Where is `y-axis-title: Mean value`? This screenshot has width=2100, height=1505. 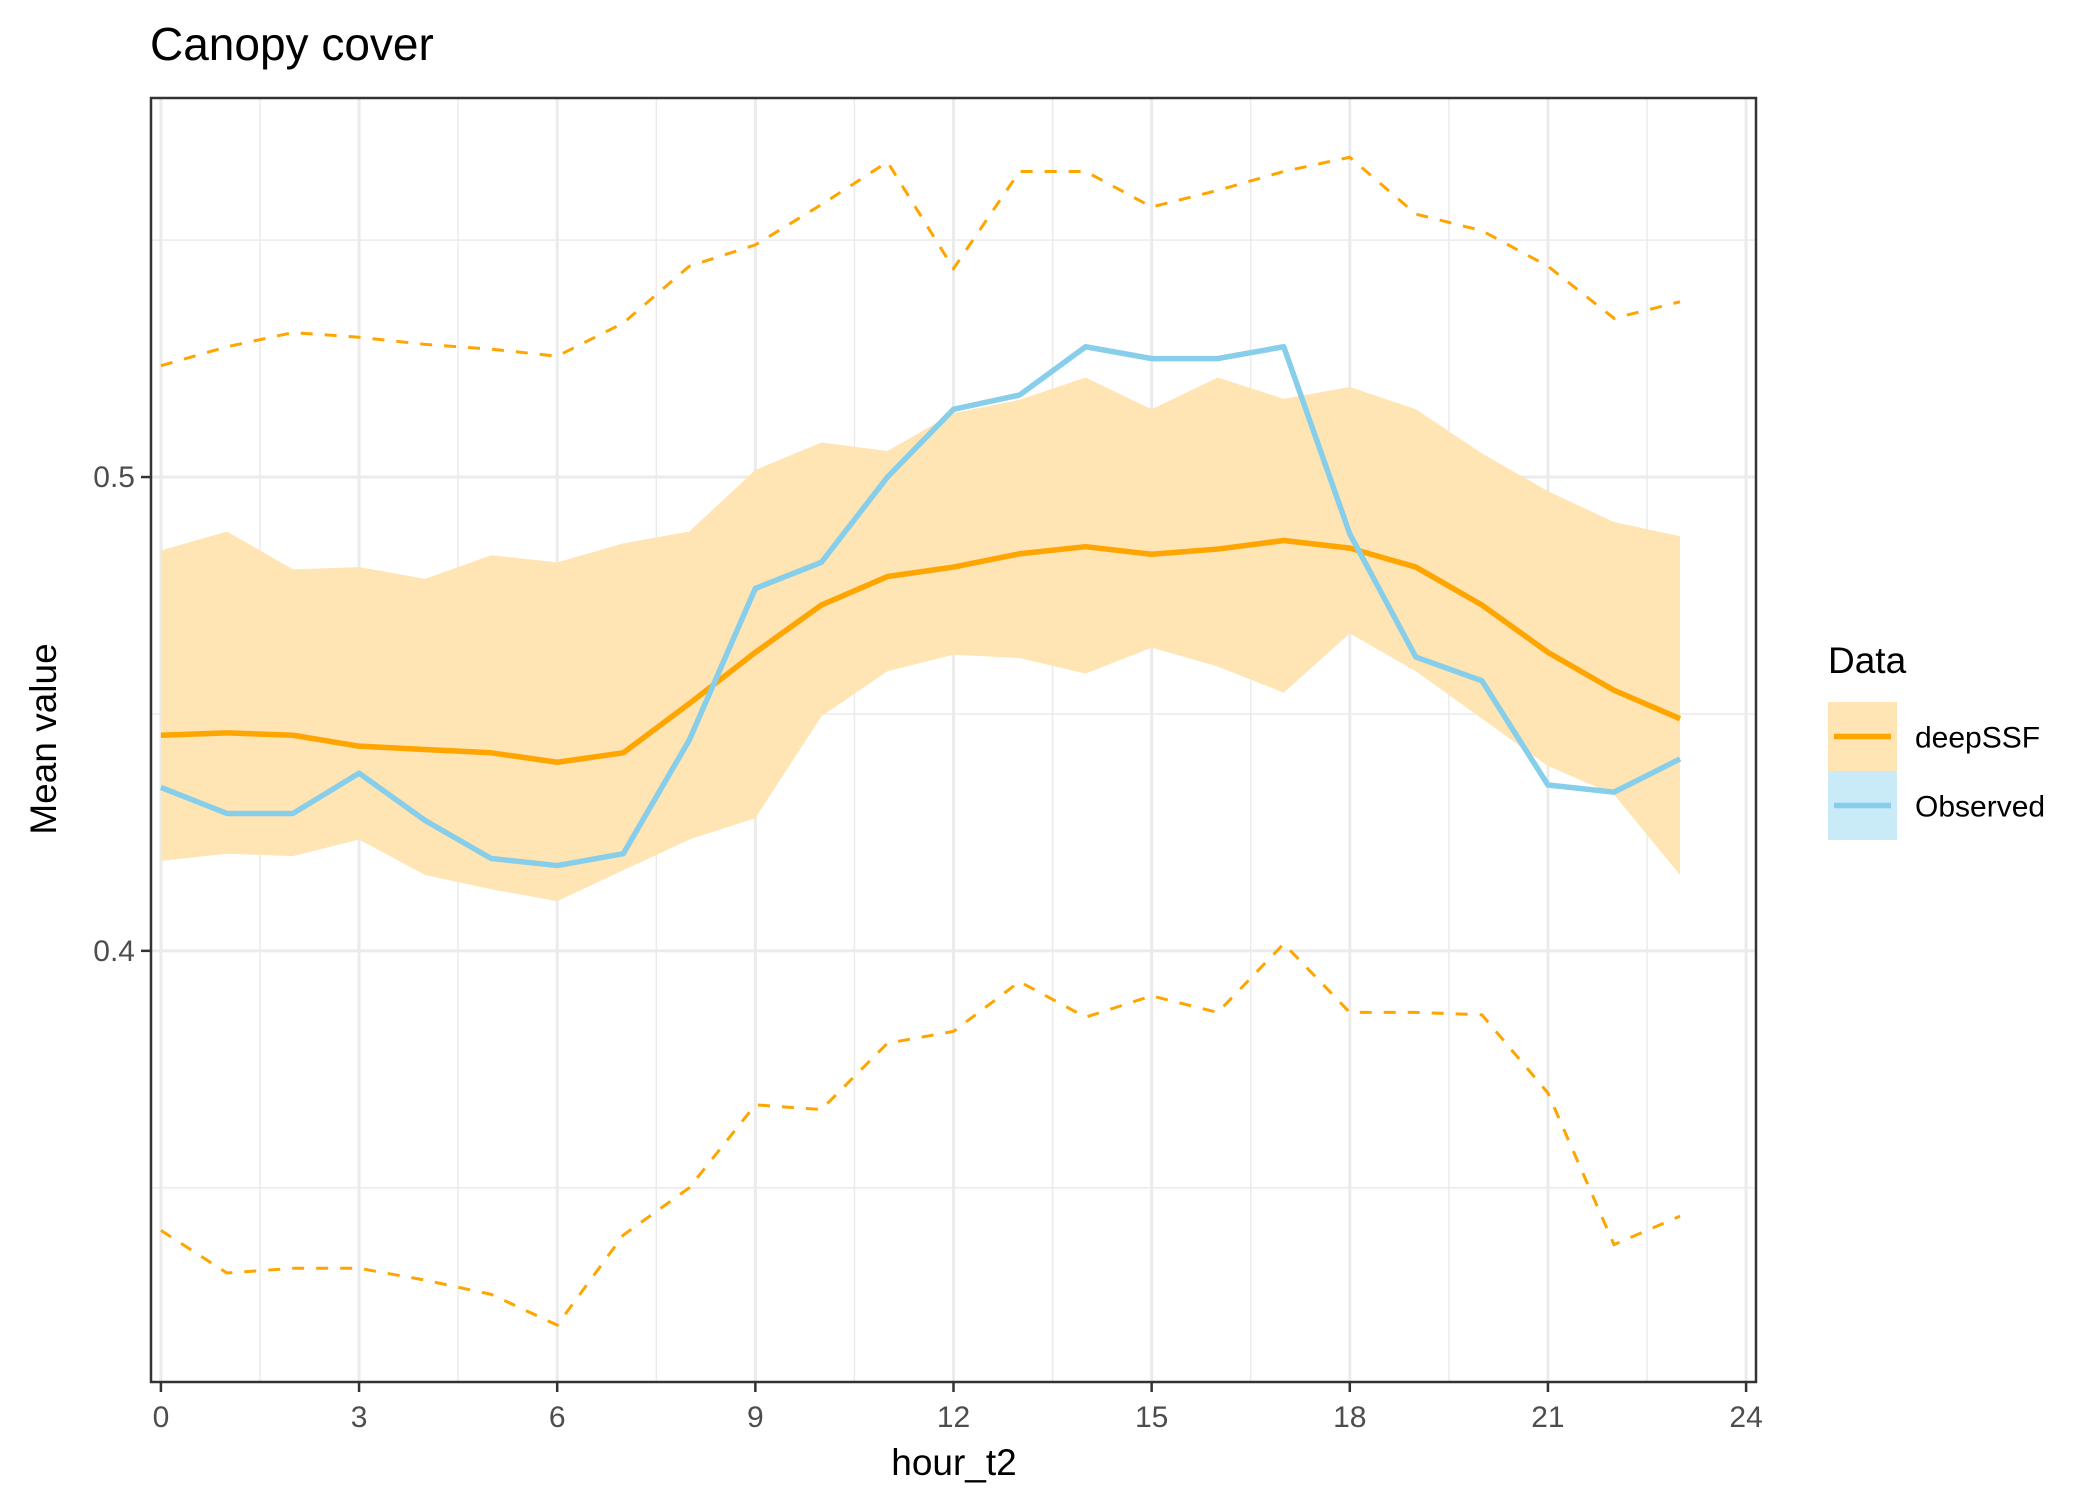 y-axis-title: Mean value is located at coordinates (43, 738).